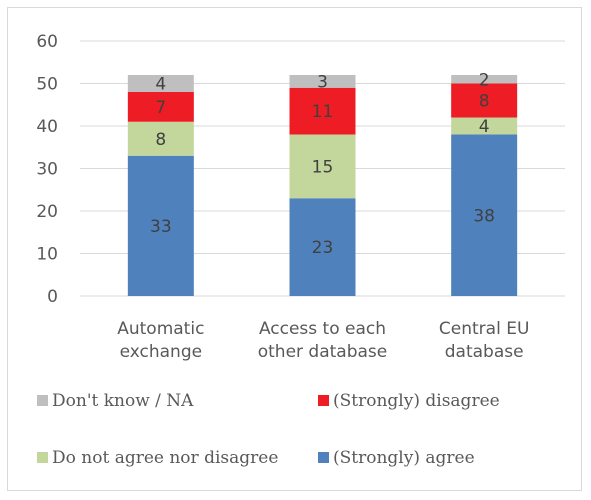  I want to click on legend-label: (Strongly) agree, so click(404, 458).